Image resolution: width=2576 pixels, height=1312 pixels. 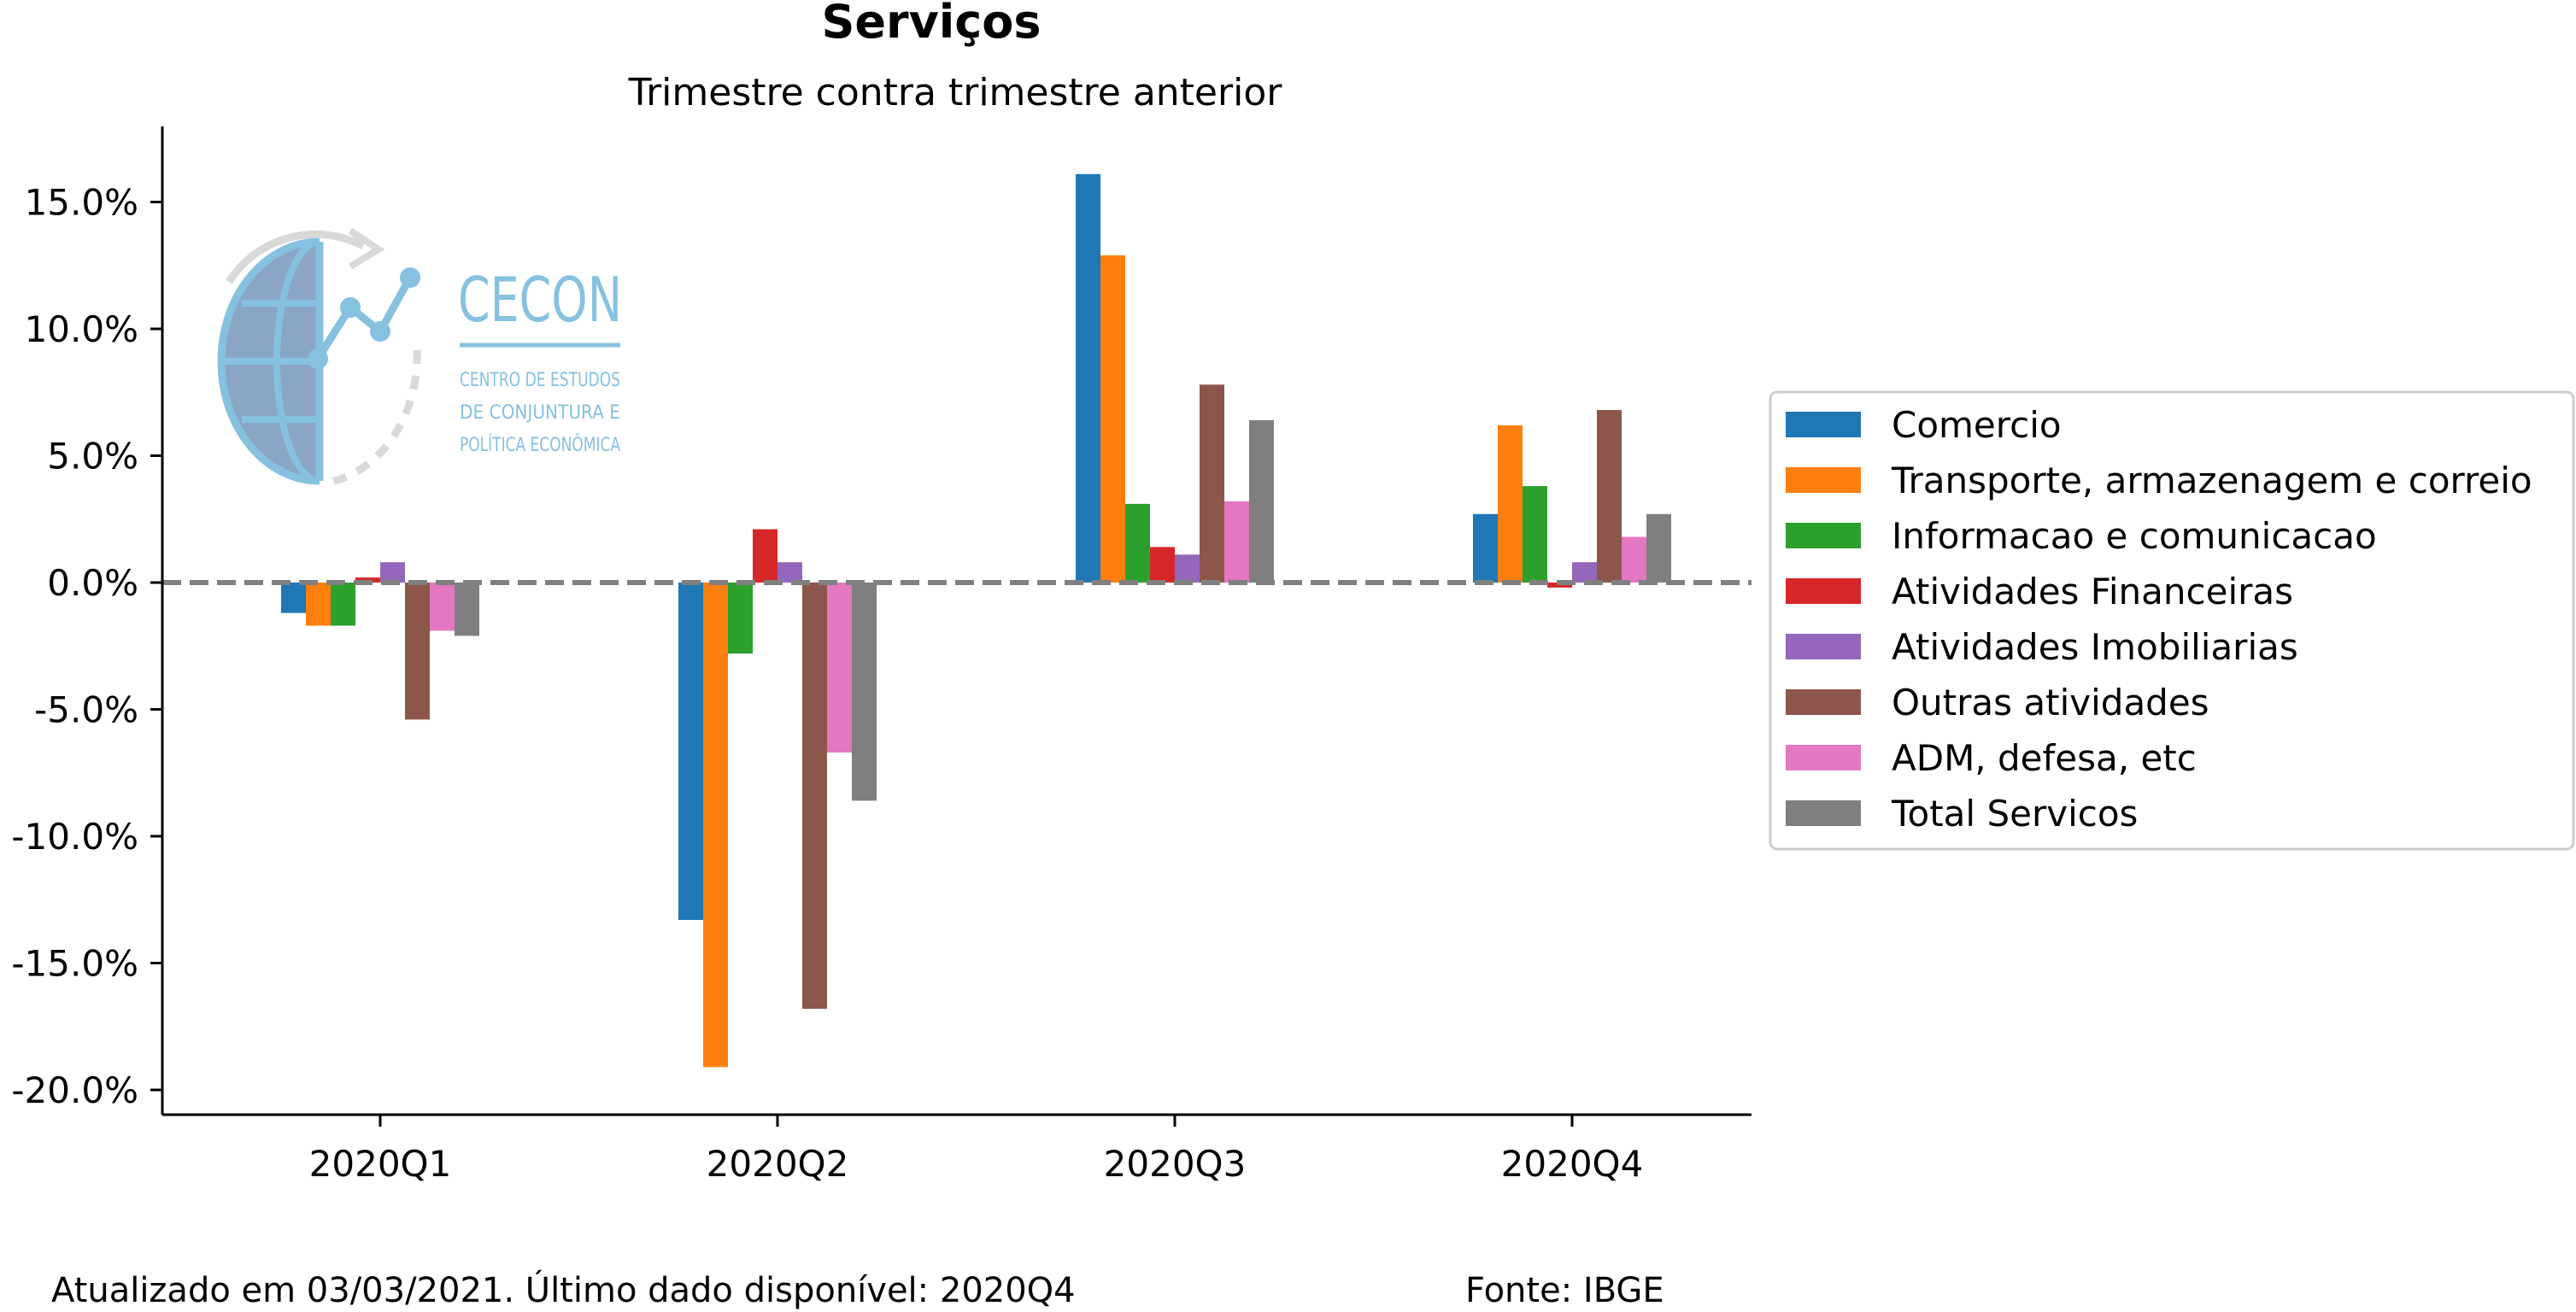 What do you see at coordinates (540, 300) in the screenshot?
I see `logo-name: CECON` at bounding box center [540, 300].